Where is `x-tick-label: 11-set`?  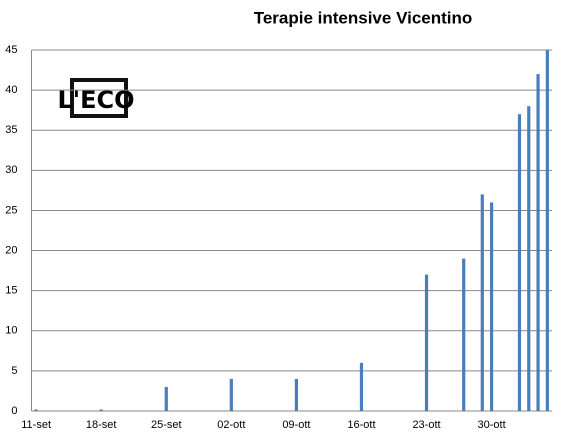 x-tick-label: 11-set is located at coordinates (36, 425).